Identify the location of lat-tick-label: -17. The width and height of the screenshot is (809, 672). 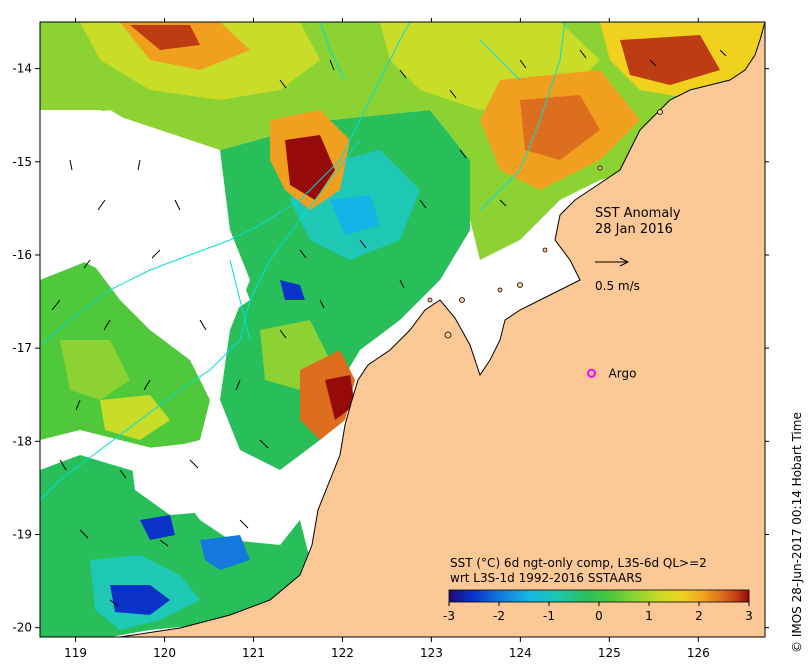
(22, 348).